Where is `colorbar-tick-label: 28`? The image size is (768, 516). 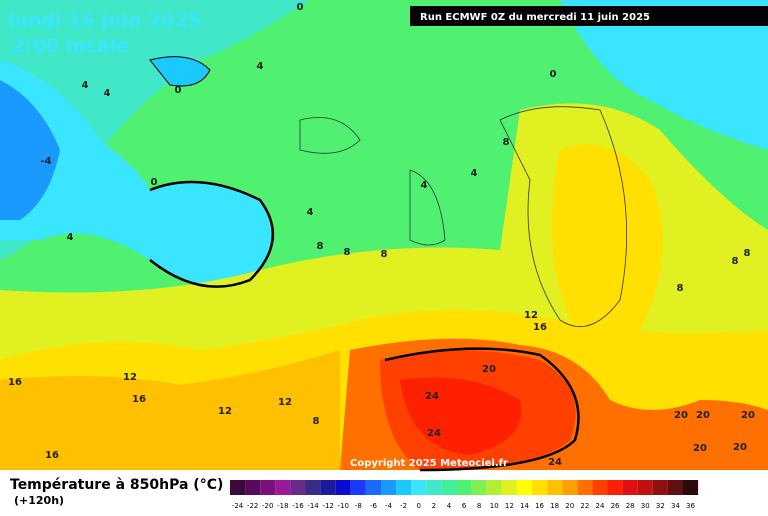 colorbar-tick-label: 28 is located at coordinates (630, 506).